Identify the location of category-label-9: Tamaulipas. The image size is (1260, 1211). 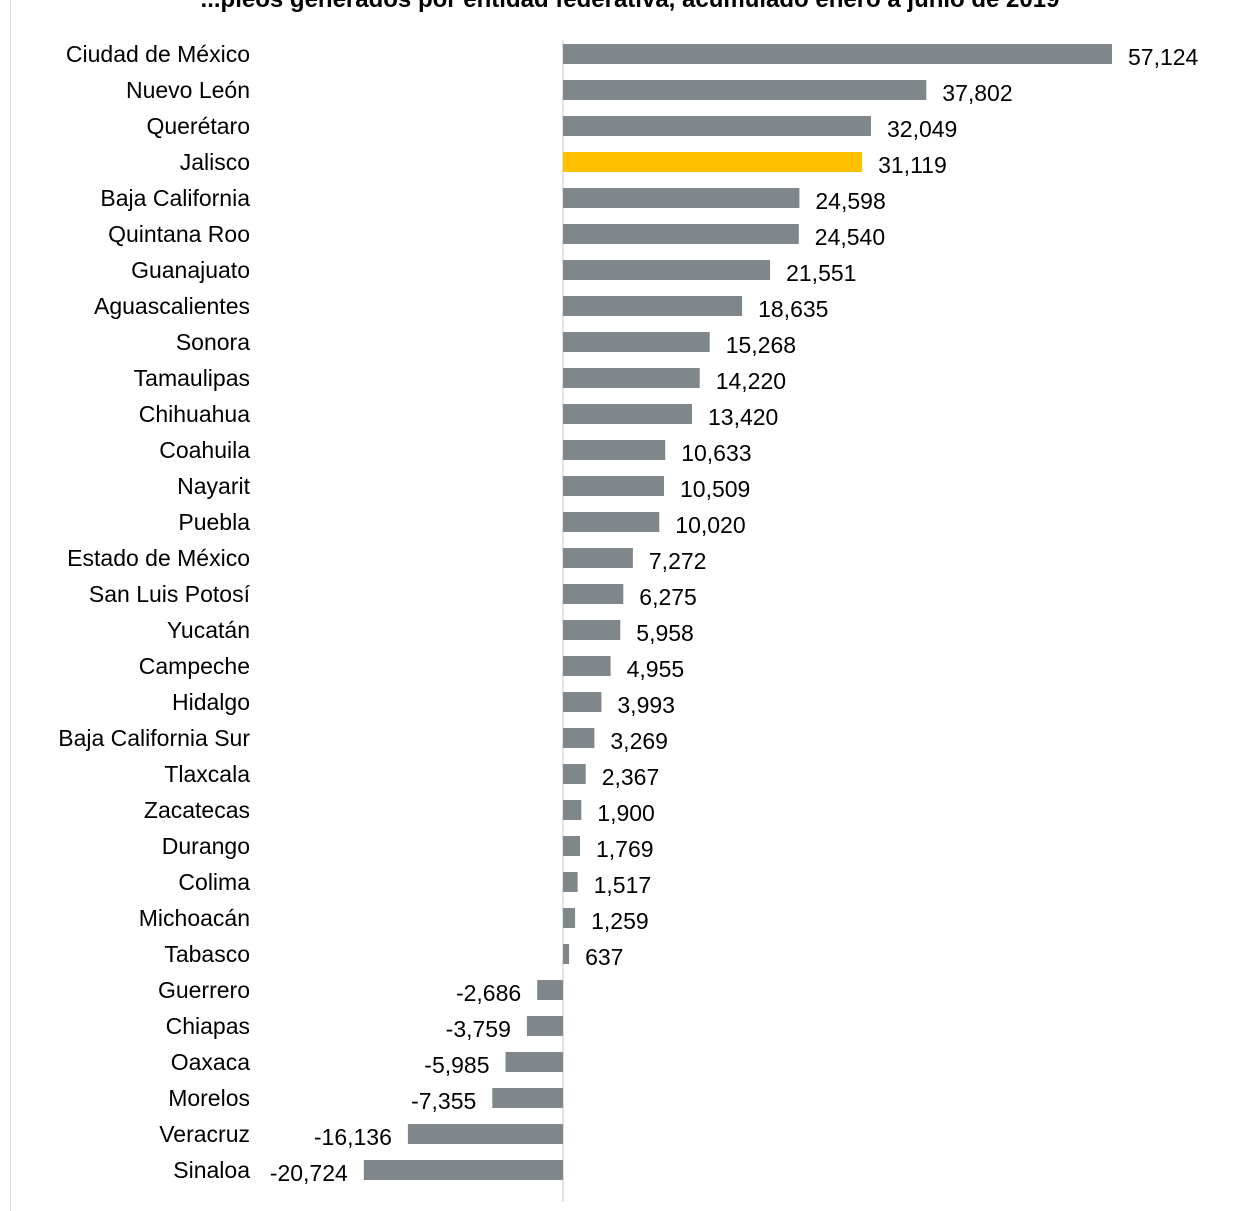
(192, 378).